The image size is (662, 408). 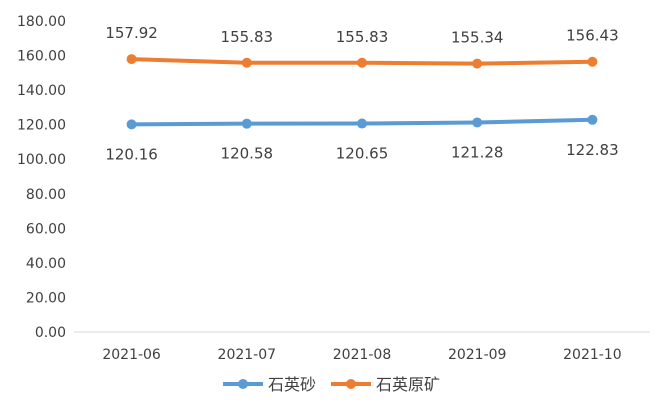 I want to click on y-tick-label: 20.00, so click(x=46, y=298).